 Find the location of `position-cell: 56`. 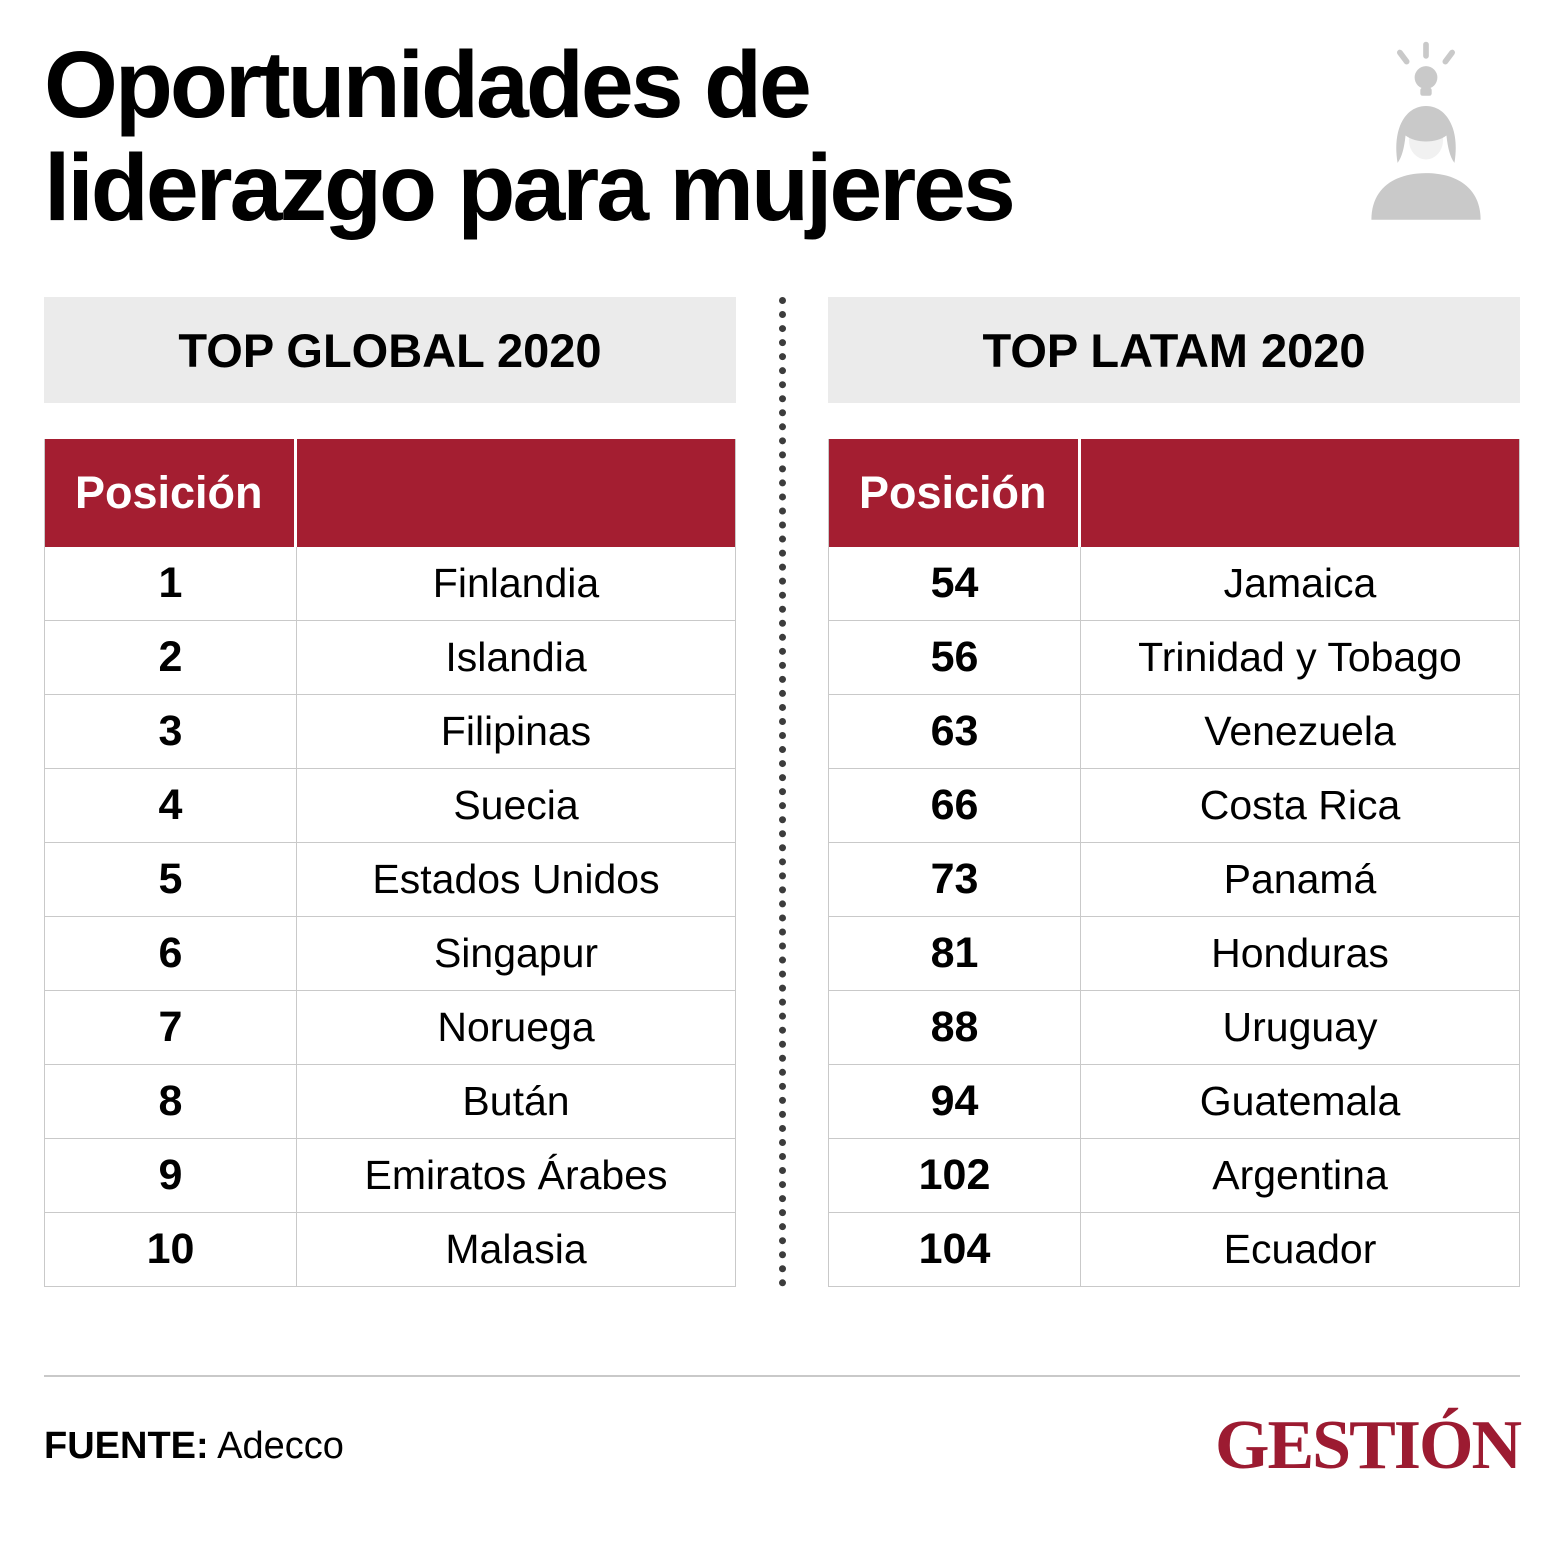

position-cell: 56 is located at coordinates (955, 658).